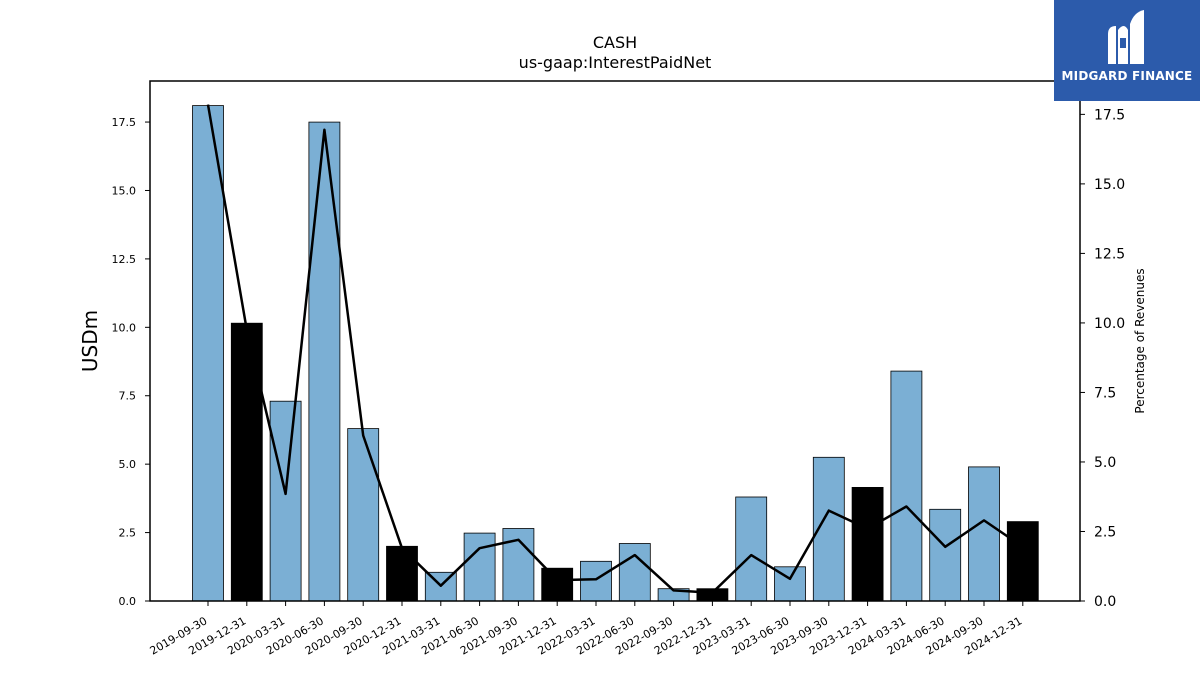  Describe the element at coordinates (1105, 602) in the screenshot. I see `right-tick-label: 0.0` at that location.